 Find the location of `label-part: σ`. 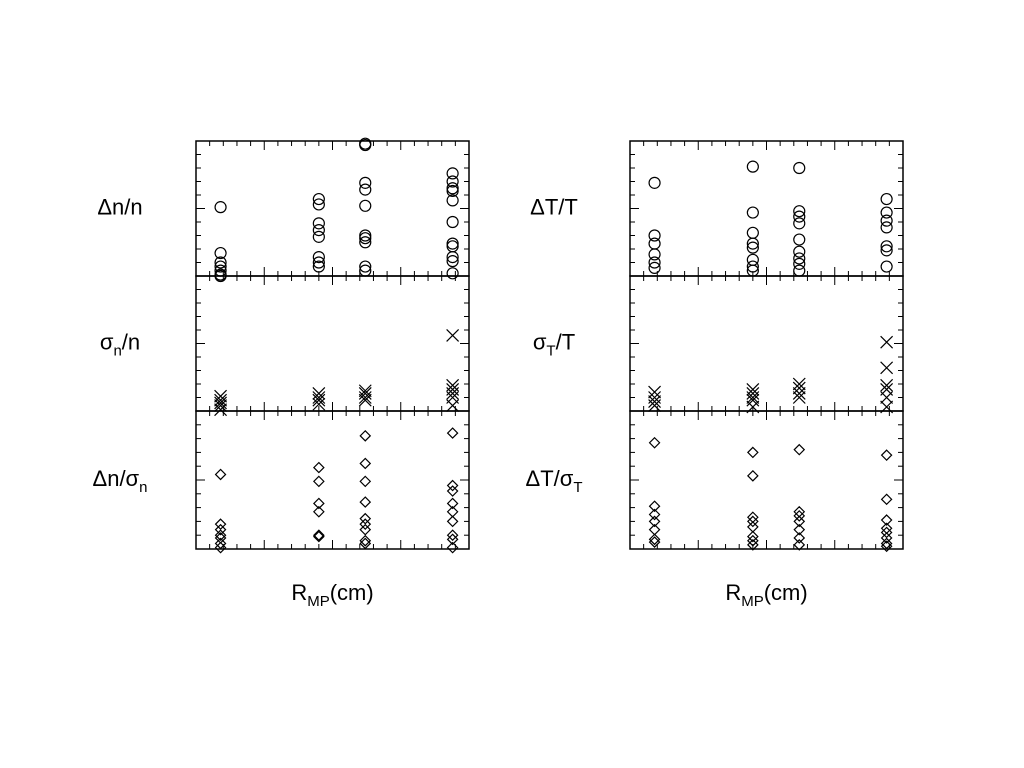

label-part: σ is located at coordinates (540, 341).